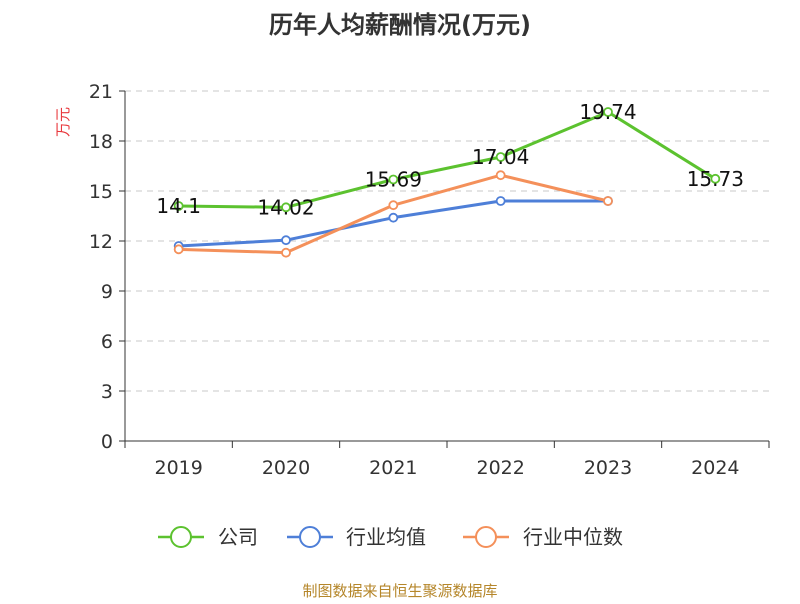 The width and height of the screenshot is (800, 604). What do you see at coordinates (107, 442) in the screenshot?
I see `y-tick-label: 0` at bounding box center [107, 442].